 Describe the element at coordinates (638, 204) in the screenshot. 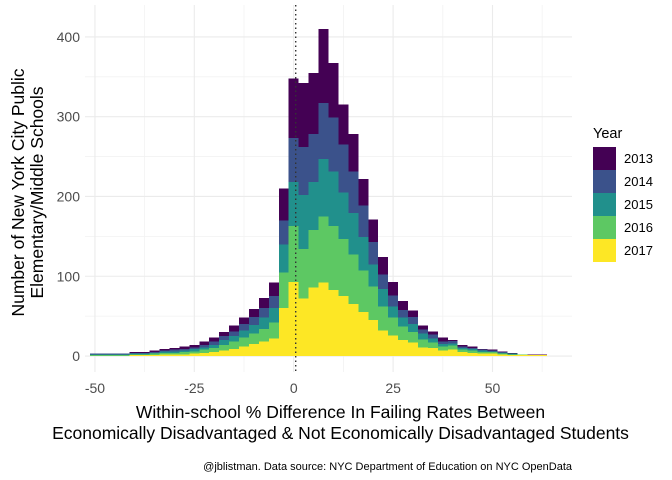

I see `legend-label: 2015` at that location.